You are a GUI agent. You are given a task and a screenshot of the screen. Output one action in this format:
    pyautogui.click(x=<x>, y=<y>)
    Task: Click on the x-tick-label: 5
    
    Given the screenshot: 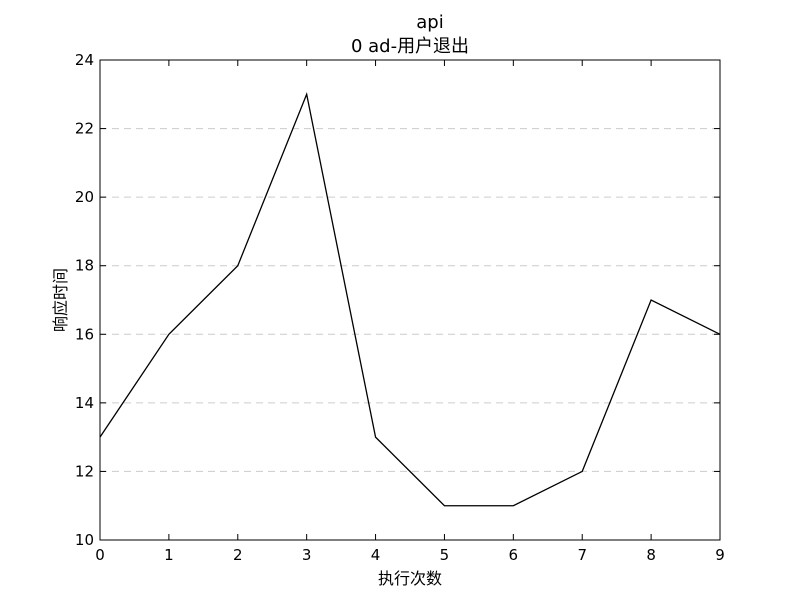 What is the action you would take?
    pyautogui.click(x=445, y=555)
    